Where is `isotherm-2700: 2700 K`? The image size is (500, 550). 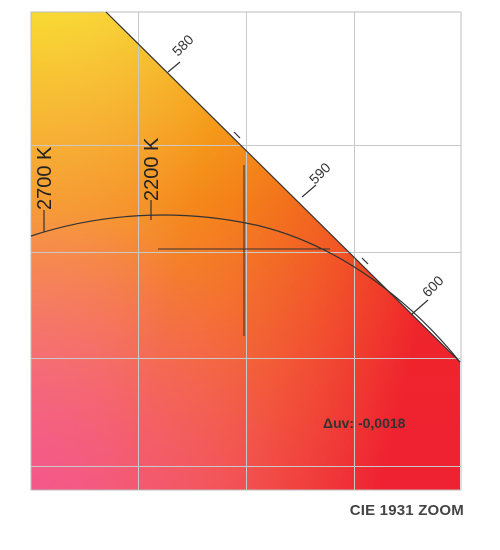 isotherm-2700: 2700 K is located at coordinates (45, 189).